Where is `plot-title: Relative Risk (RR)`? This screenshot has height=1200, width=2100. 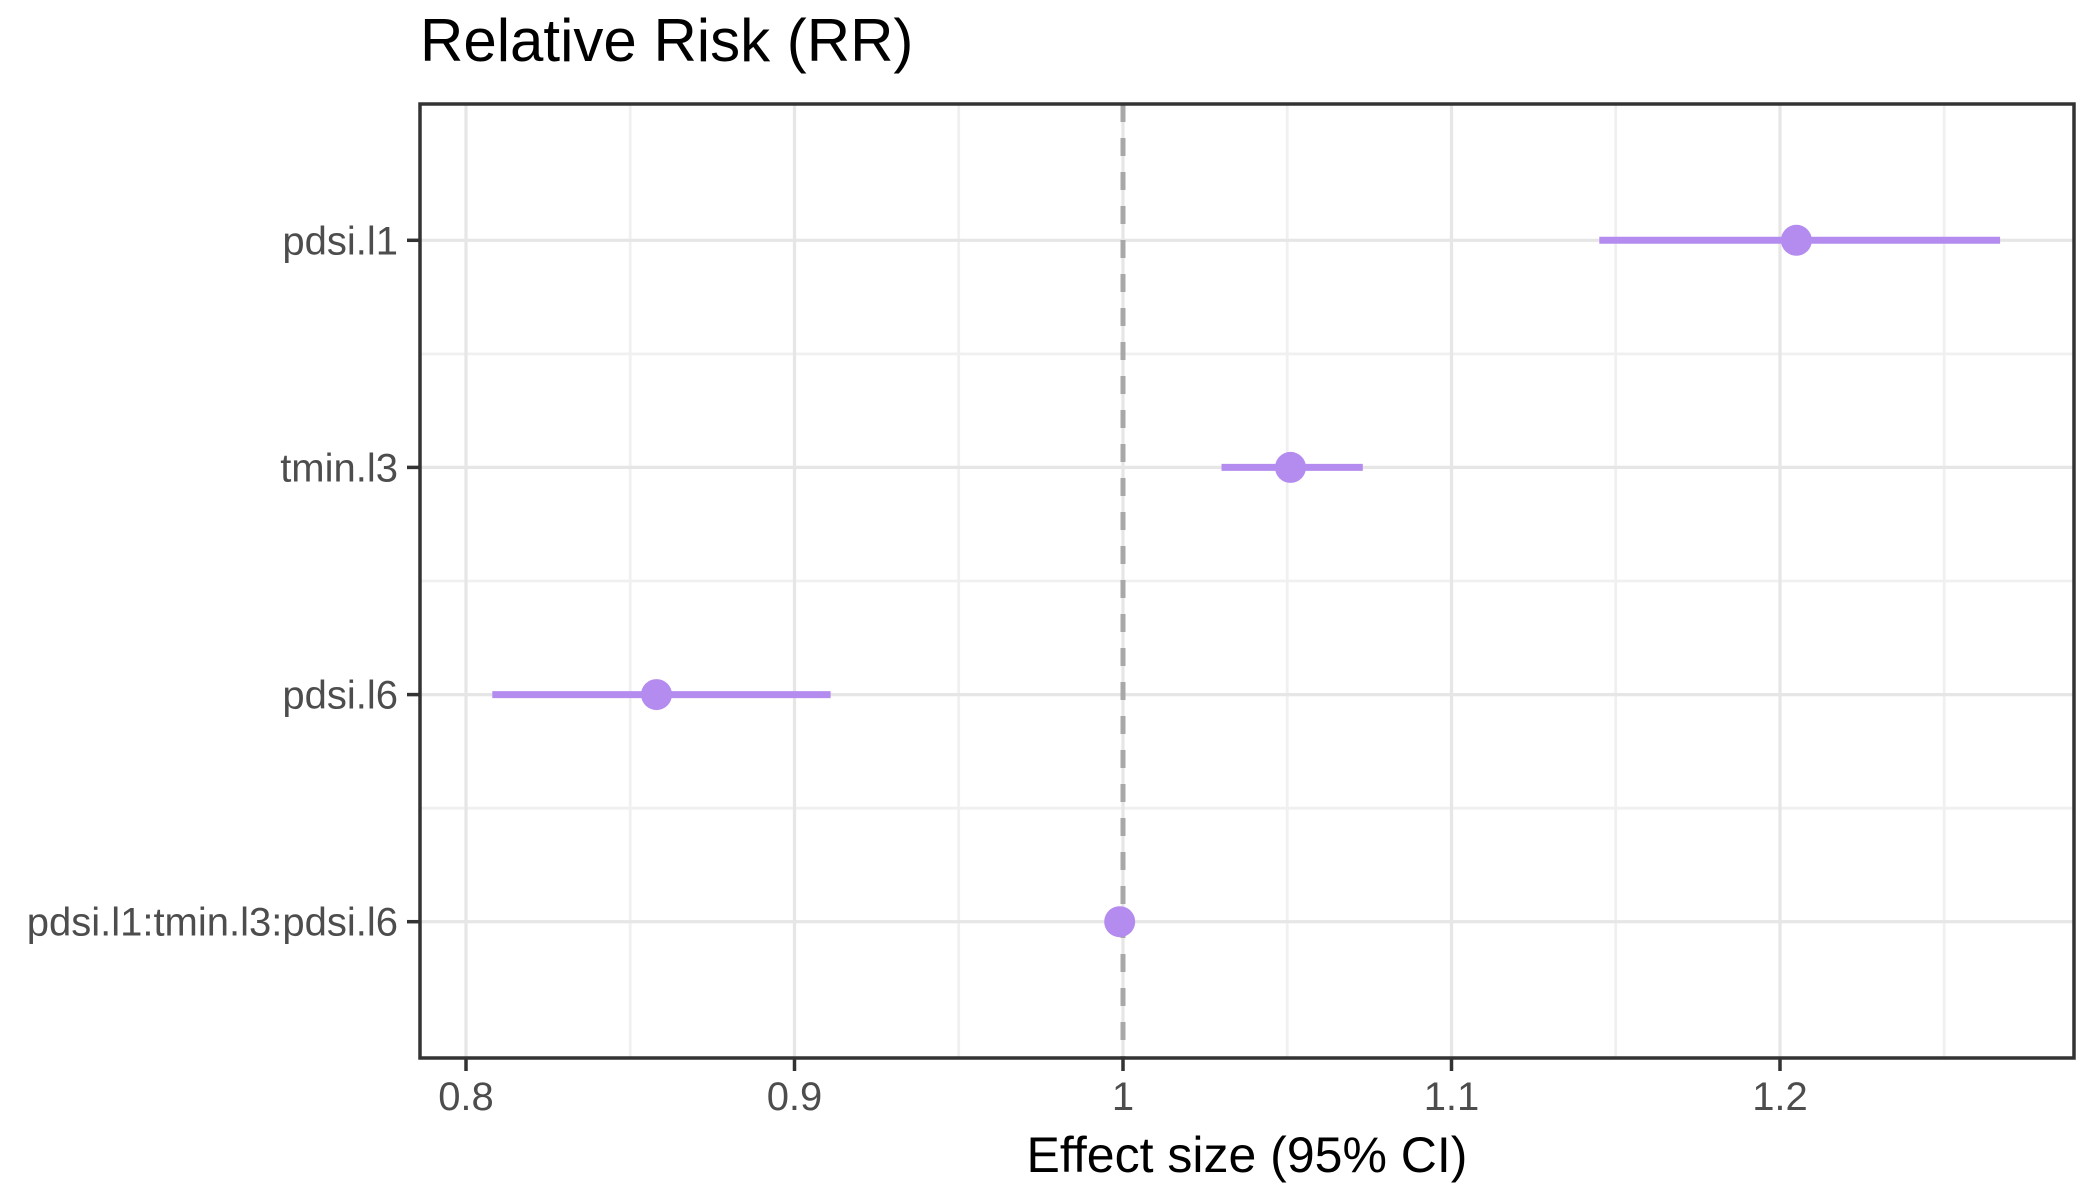 plot-title: Relative Risk (RR) is located at coordinates (667, 40).